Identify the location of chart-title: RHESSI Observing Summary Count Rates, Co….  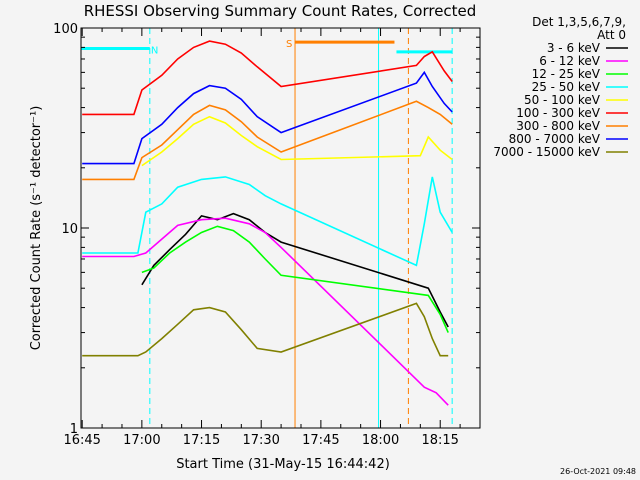
(280, 11).